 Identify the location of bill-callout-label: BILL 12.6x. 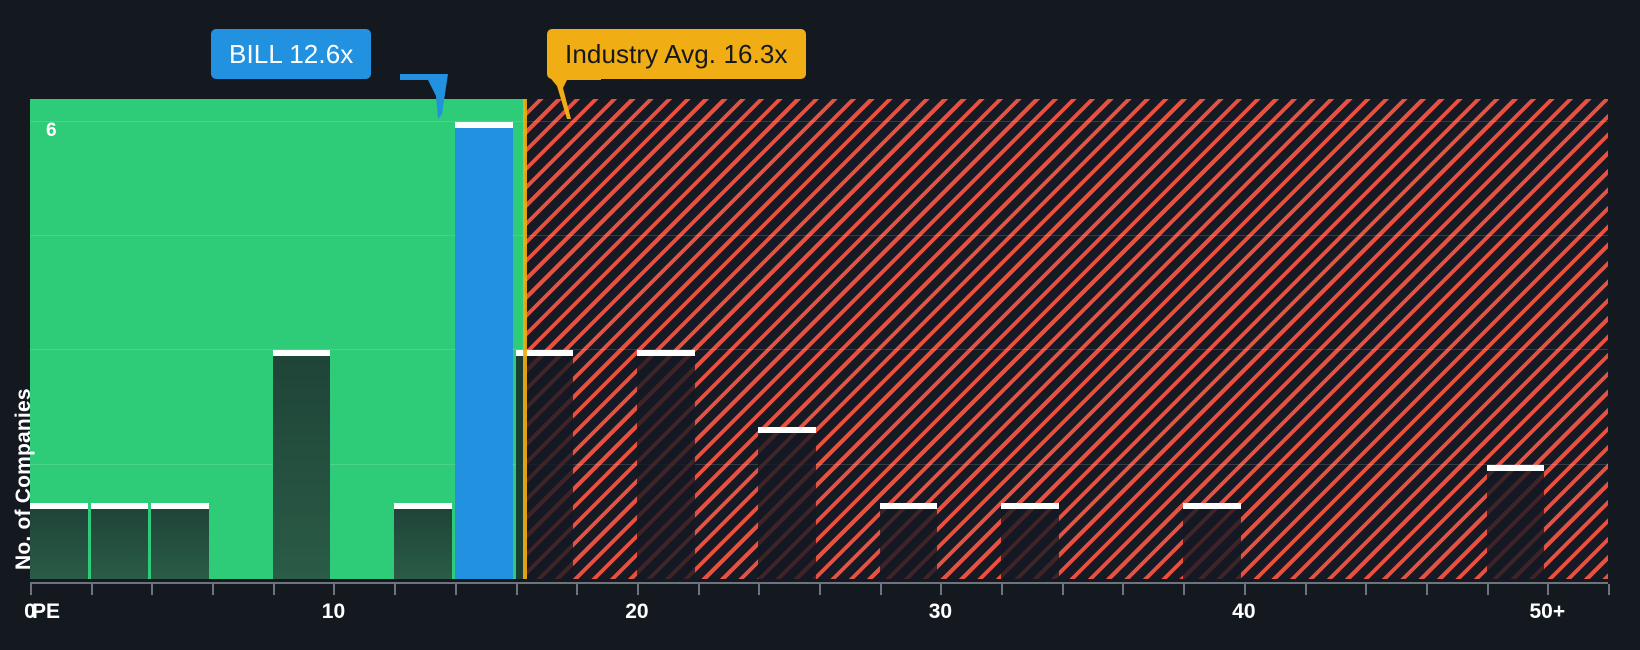
(291, 53).